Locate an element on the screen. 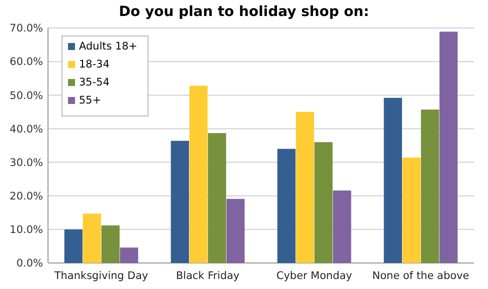  legend-label: Adults 18+ is located at coordinates (108, 46).